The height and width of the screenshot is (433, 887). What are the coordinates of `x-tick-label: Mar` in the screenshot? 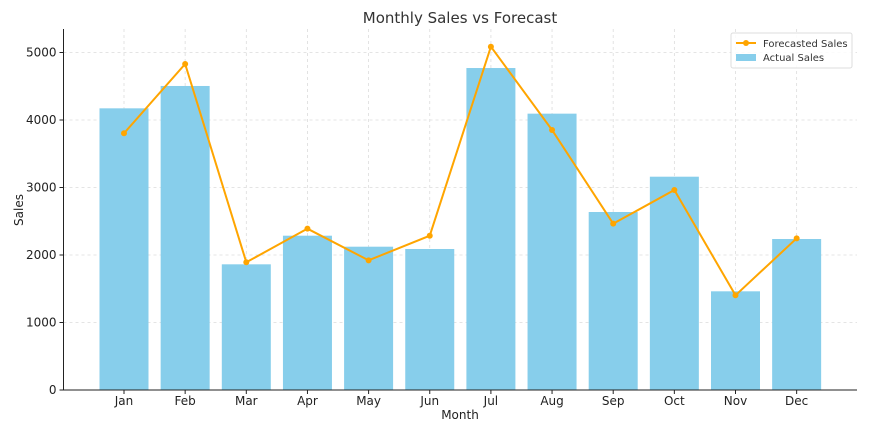 It's located at (246, 401).